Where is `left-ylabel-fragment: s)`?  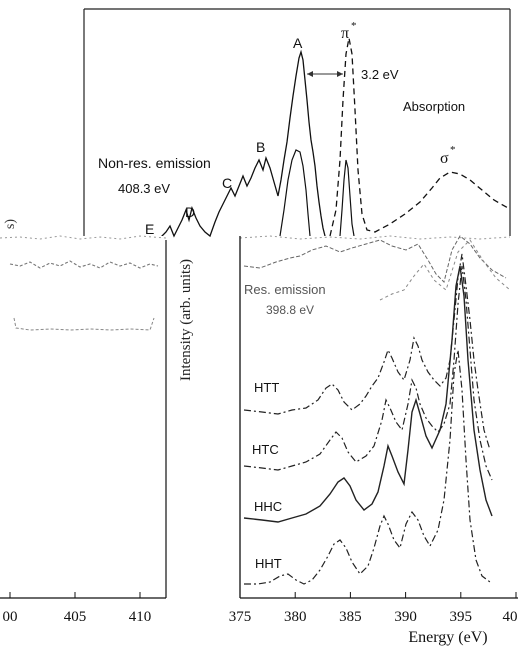 left-ylabel-fragment: s) is located at coordinates (10, 224).